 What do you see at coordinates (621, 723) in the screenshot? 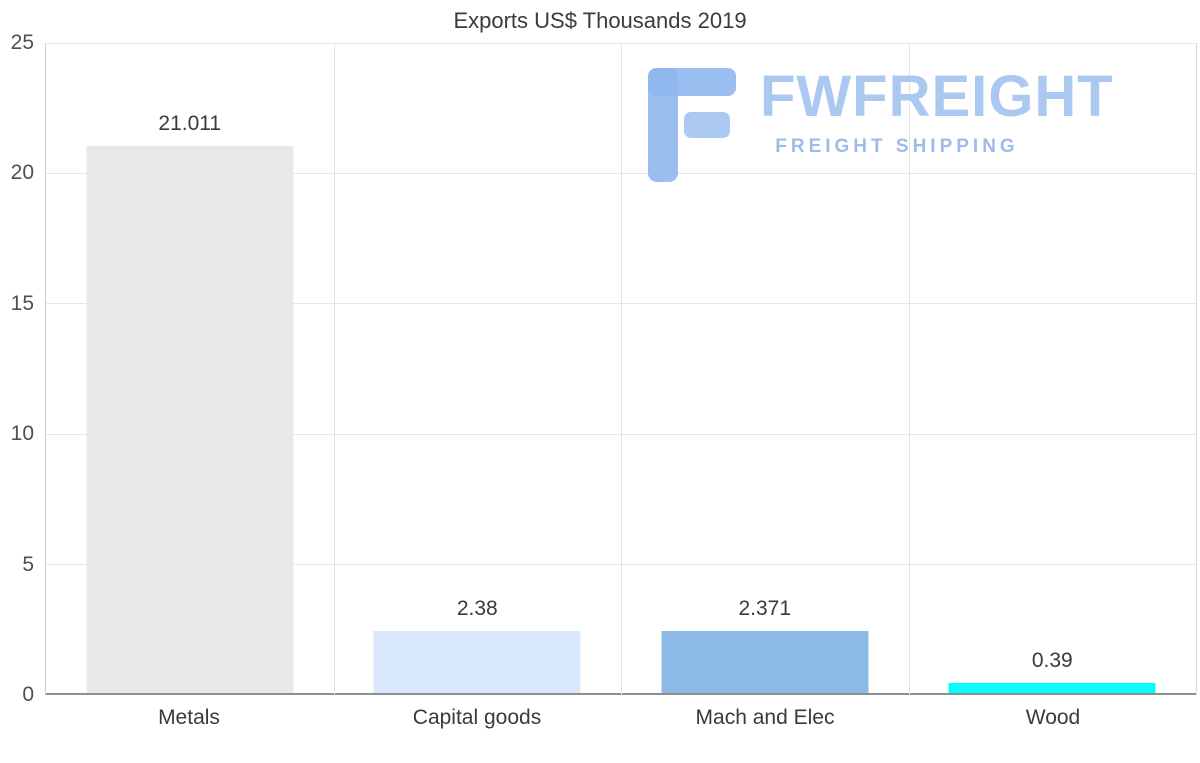
I see `x-axis: Metals Capital goods Mach and Elec Wood` at bounding box center [621, 723].